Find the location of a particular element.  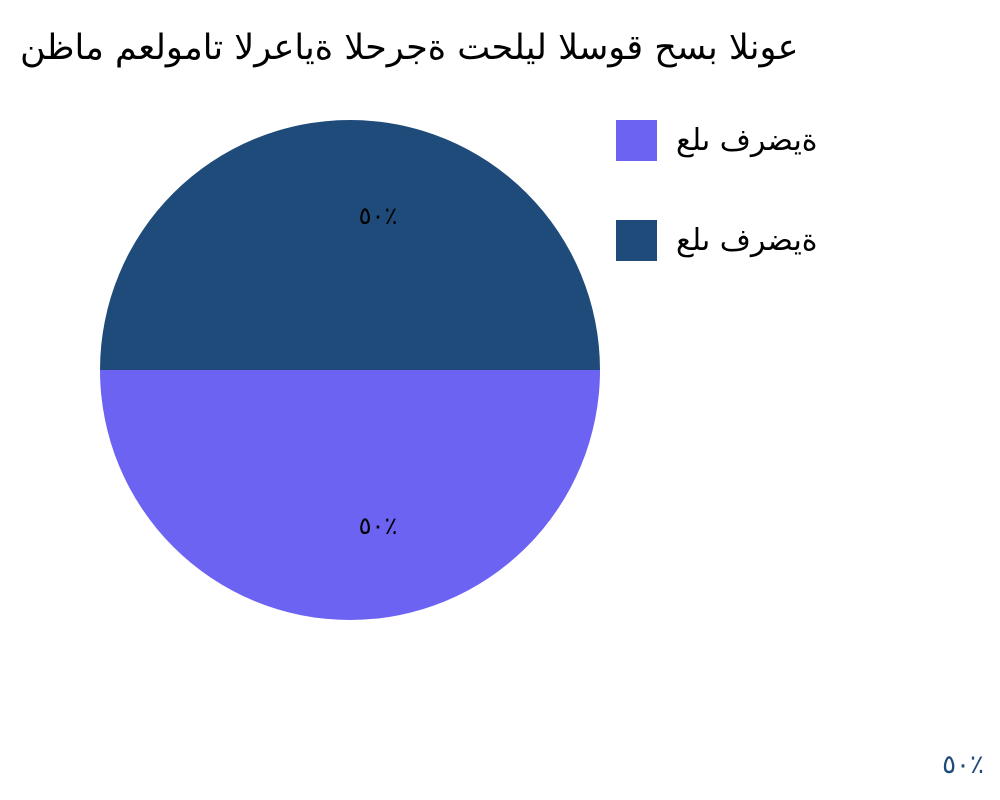

slice-label-1: ٥٠٪ is located at coordinates (378, 216).